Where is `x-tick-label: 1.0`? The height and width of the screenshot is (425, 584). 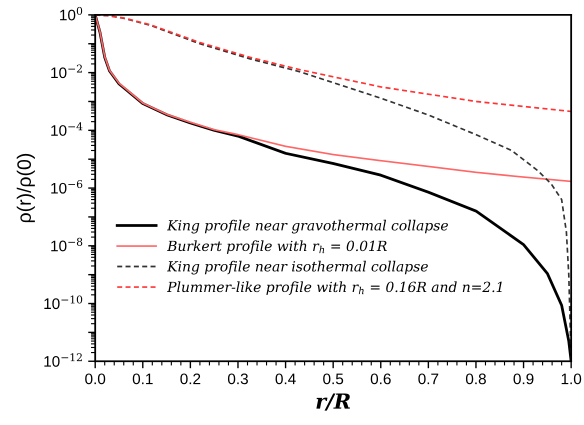 x-tick-label: 1.0 is located at coordinates (572, 378).